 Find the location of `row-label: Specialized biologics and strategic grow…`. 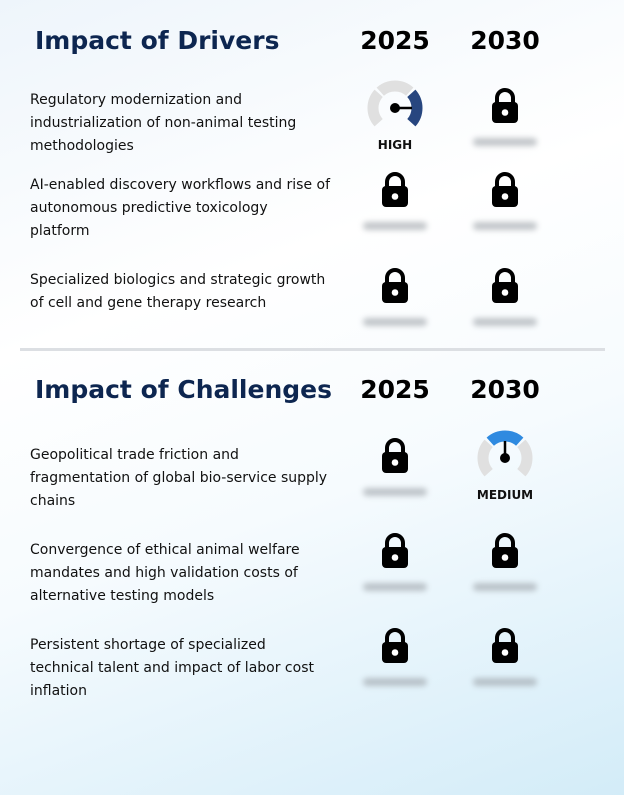

row-label: Specialized biologics and strategic grow… is located at coordinates (178, 291).